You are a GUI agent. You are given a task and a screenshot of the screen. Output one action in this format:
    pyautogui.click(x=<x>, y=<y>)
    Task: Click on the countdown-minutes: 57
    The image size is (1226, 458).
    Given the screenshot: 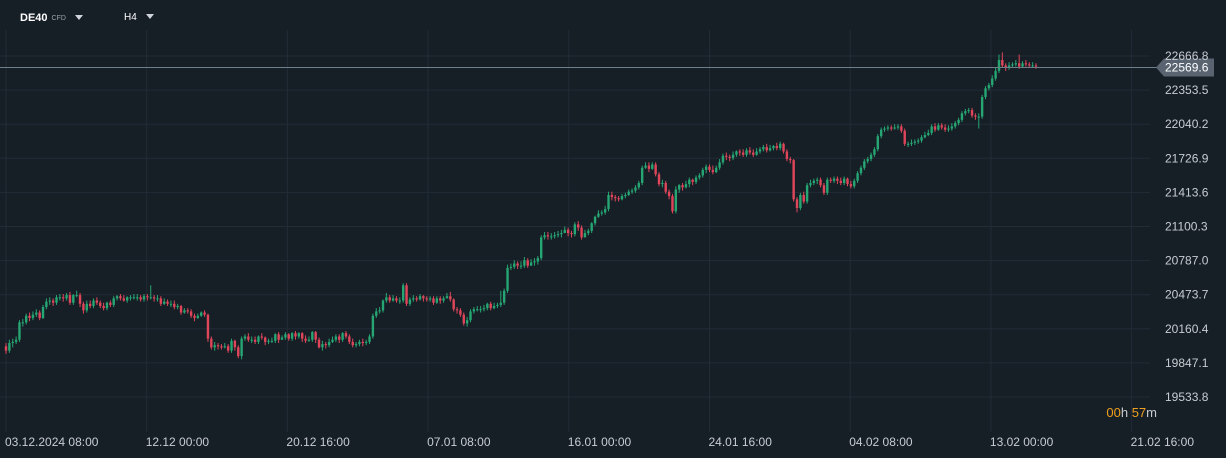 What is the action you would take?
    pyautogui.click(x=1139, y=412)
    